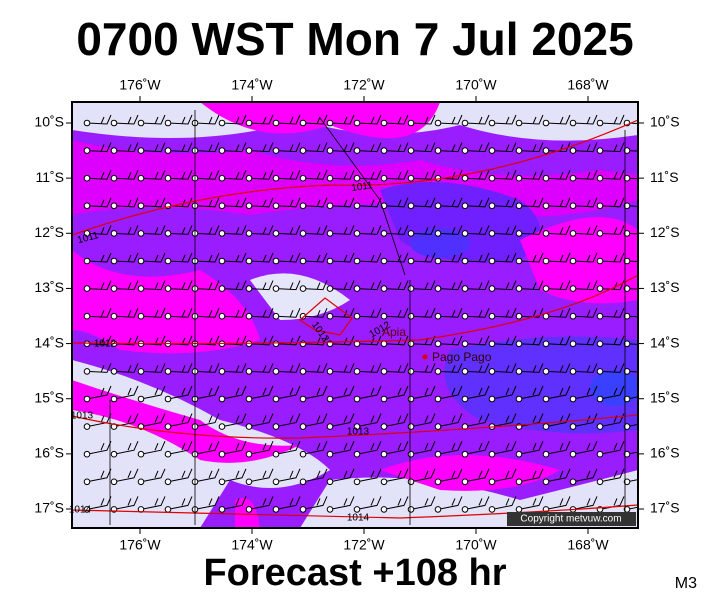  Describe the element at coordinates (326, 316) in the screenshot. I see `isobar` at that location.